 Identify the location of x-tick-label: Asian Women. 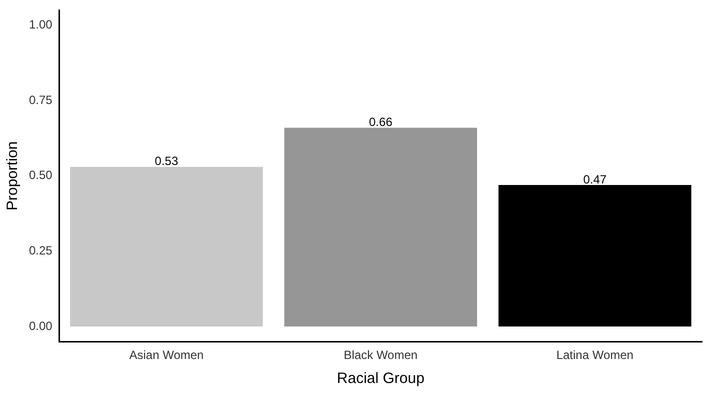
(166, 355).